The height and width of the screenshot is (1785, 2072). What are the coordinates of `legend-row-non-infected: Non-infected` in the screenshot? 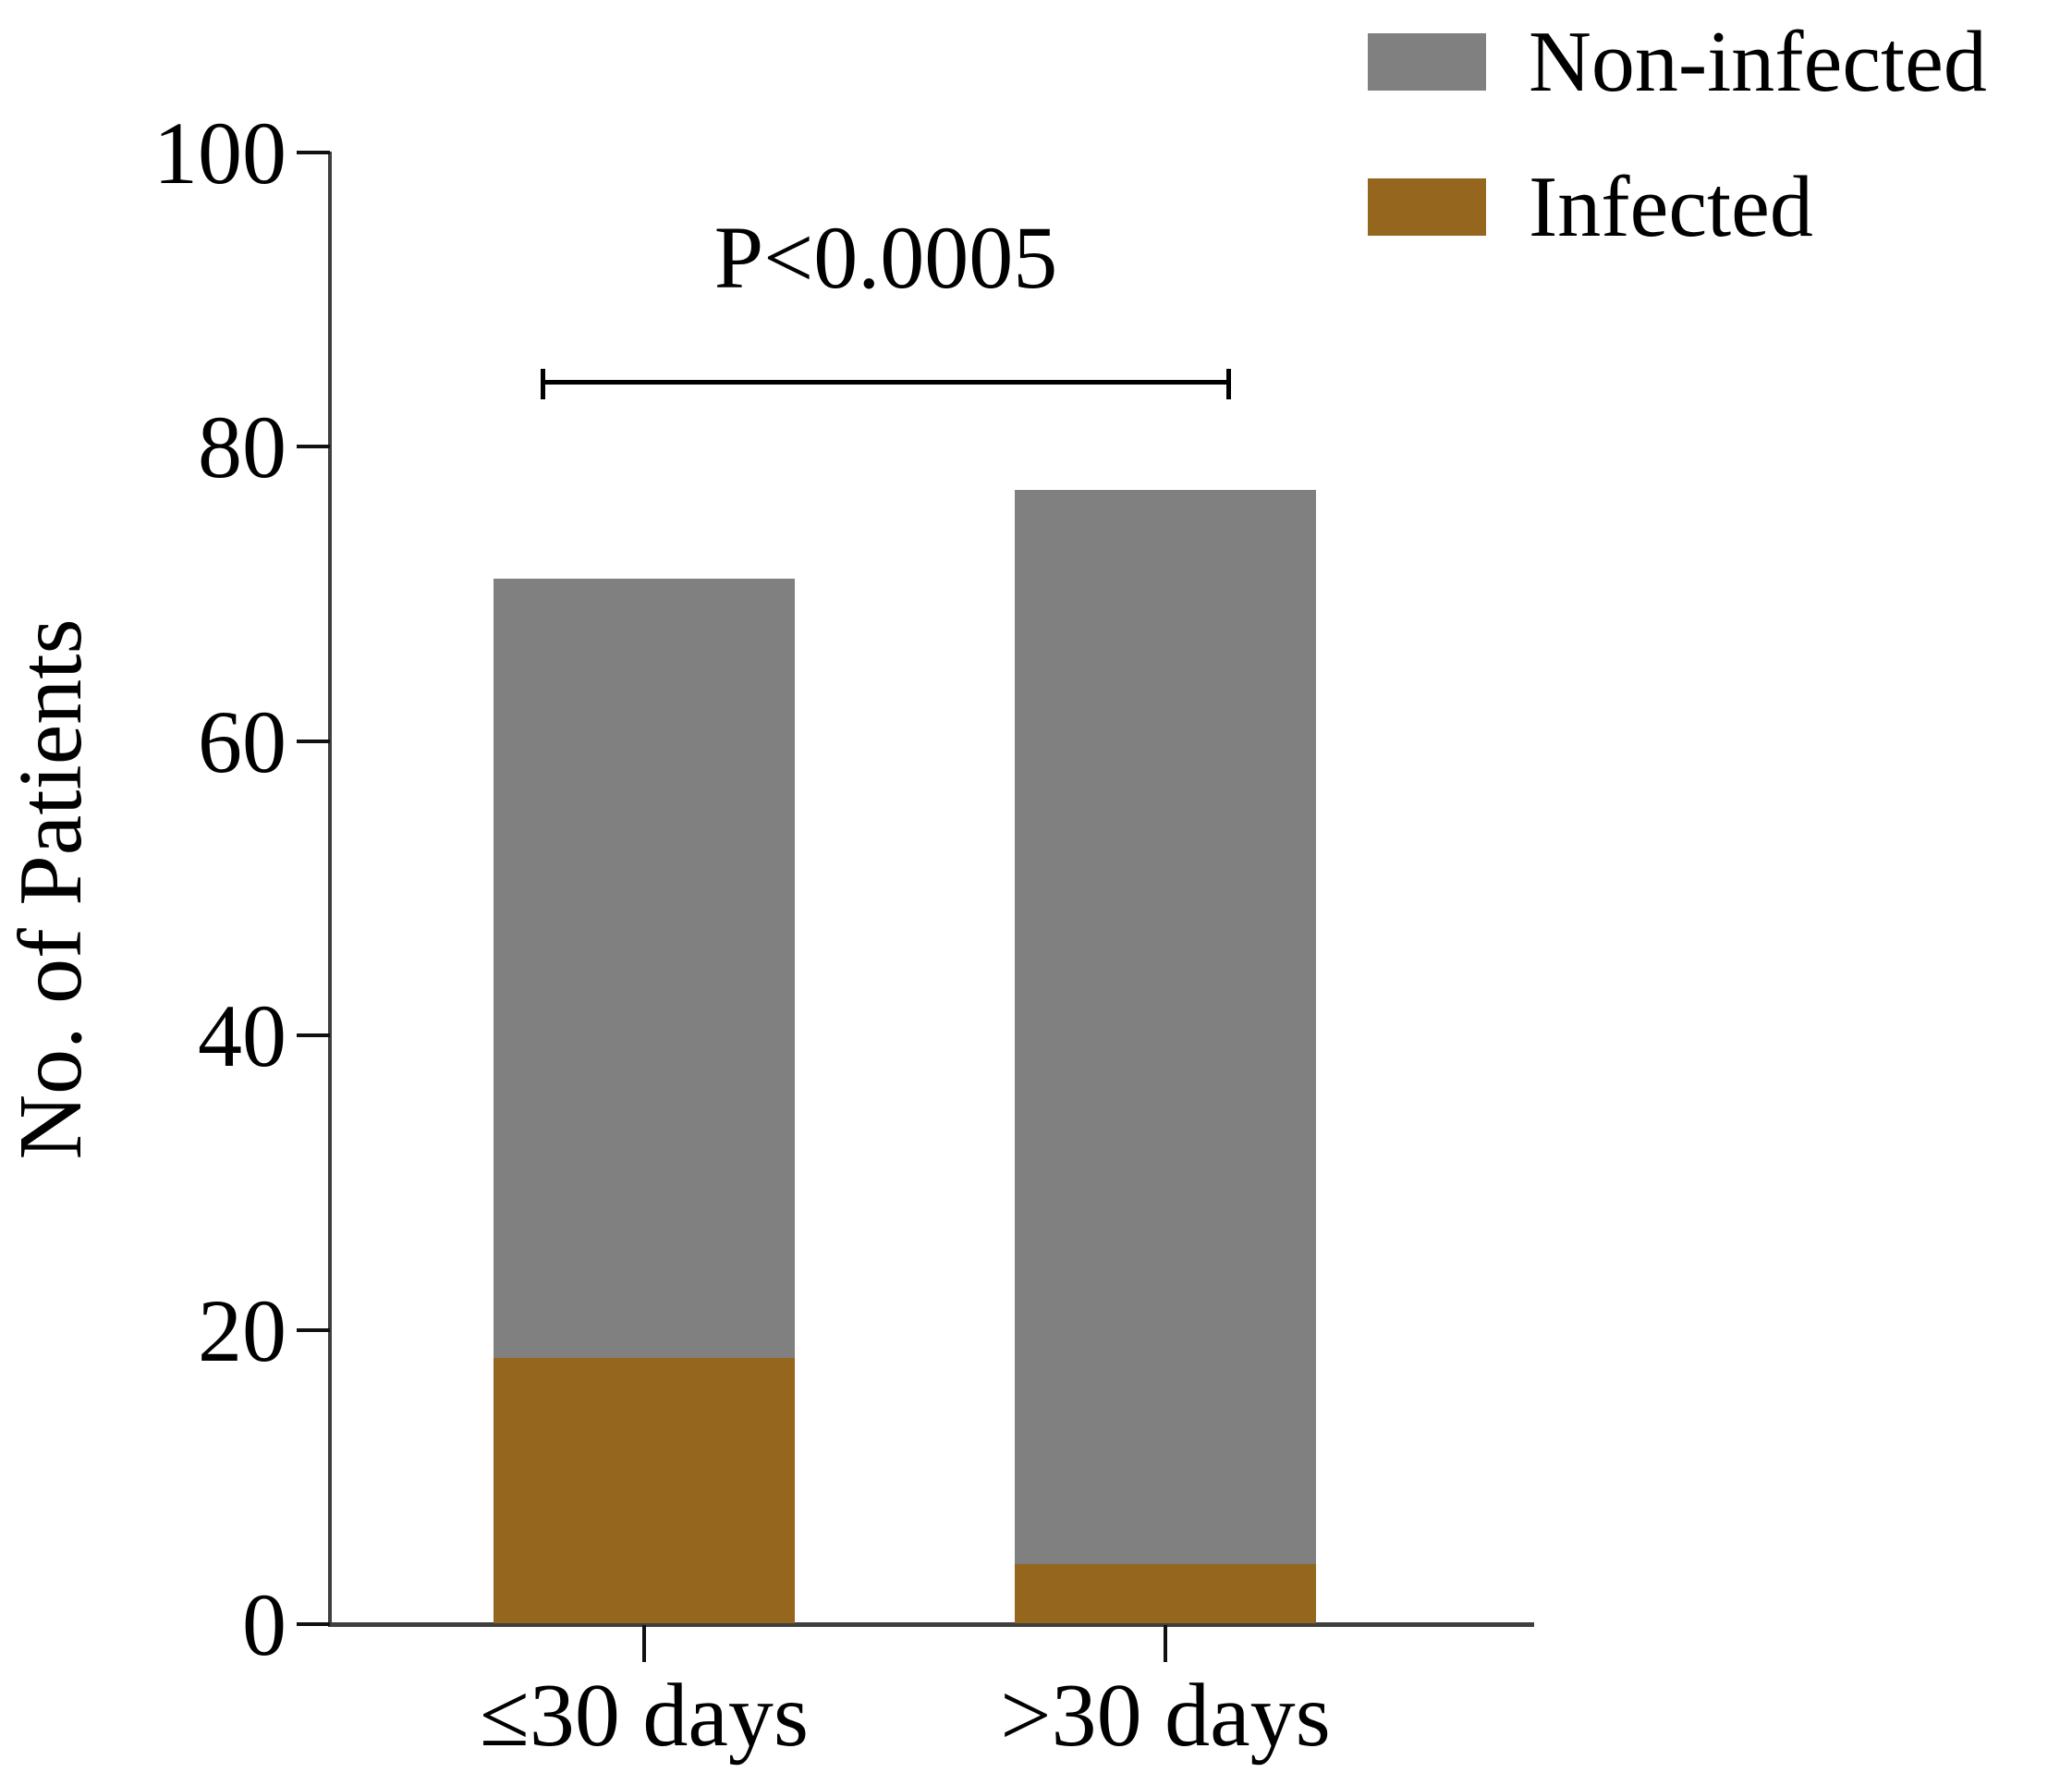 It's located at (1677, 62).